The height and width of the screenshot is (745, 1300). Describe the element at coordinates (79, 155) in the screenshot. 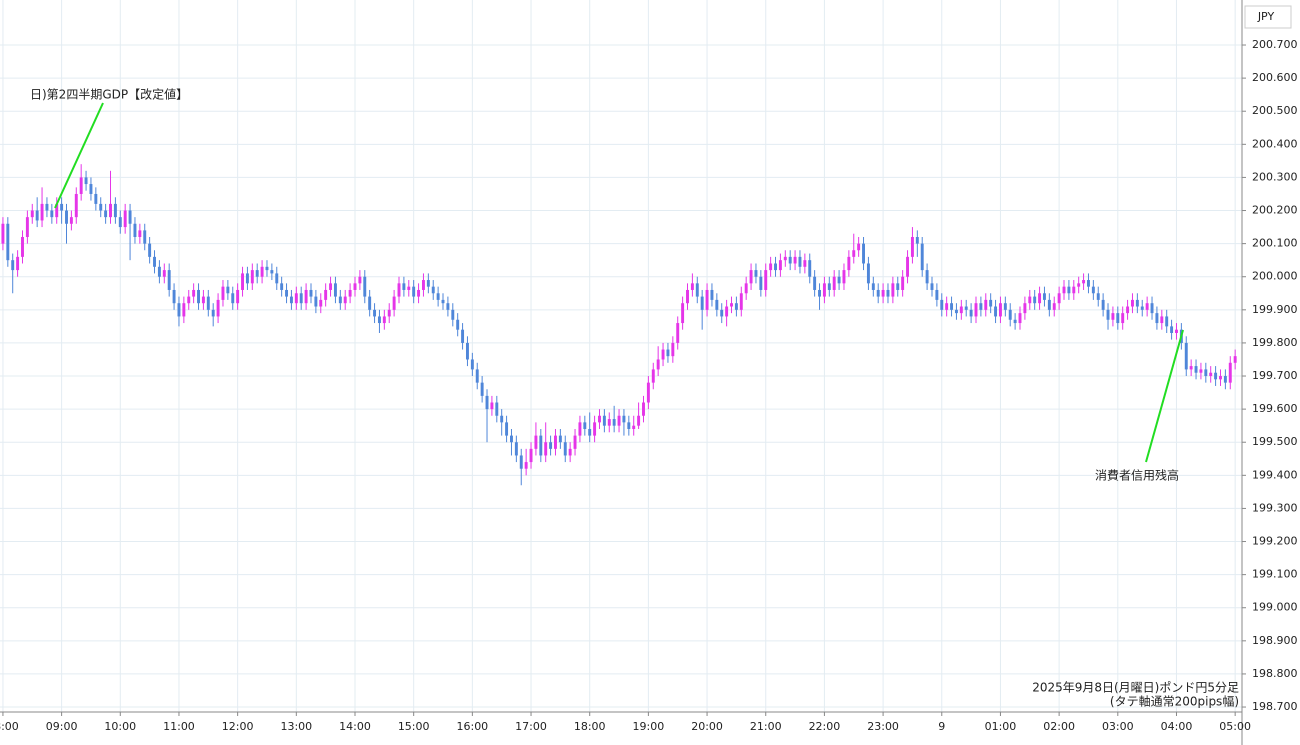

I see `annotation-line` at that location.